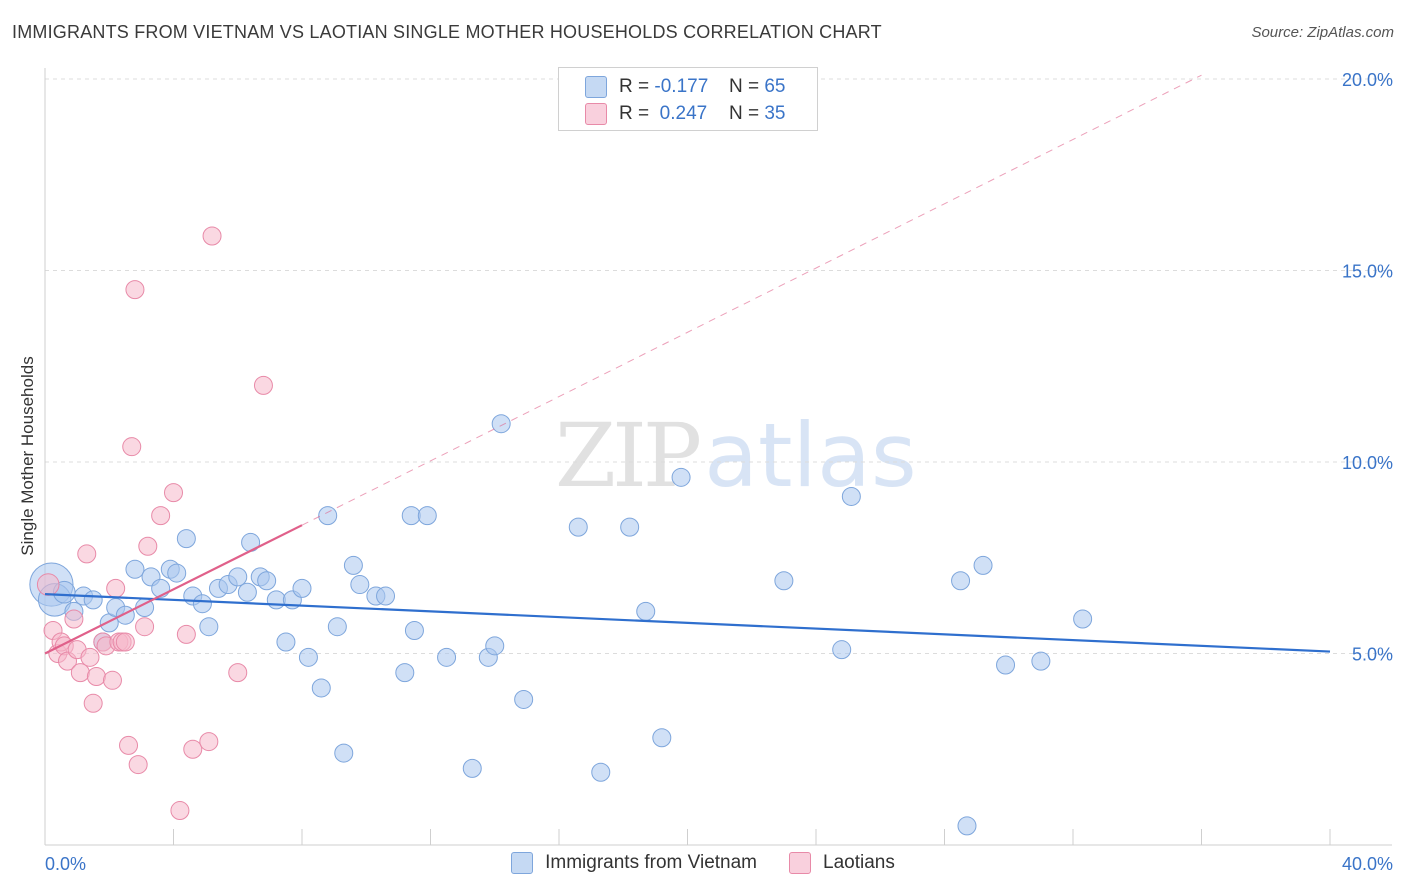  I want to click on legend-r-value: -0.177, so click(681, 86).